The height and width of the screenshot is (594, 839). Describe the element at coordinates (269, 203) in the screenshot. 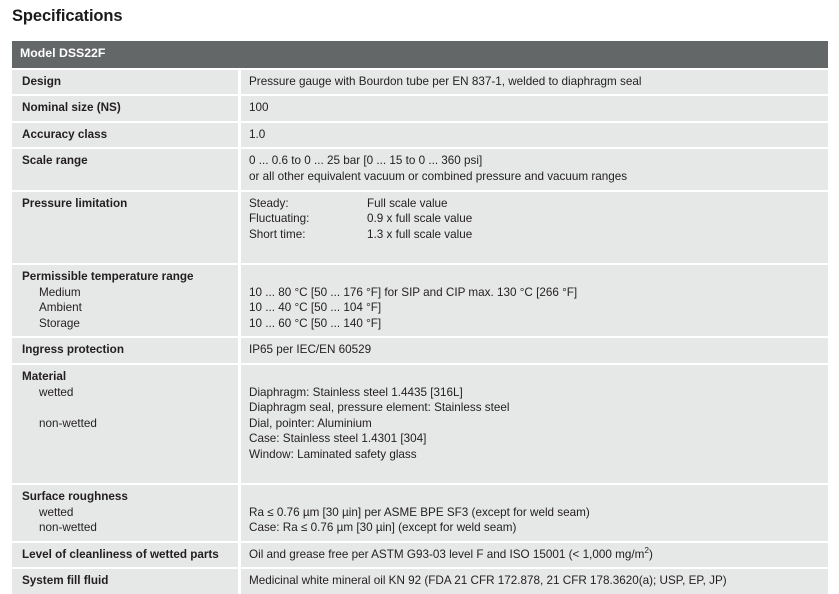

I see `pair-key: Steady:` at that location.